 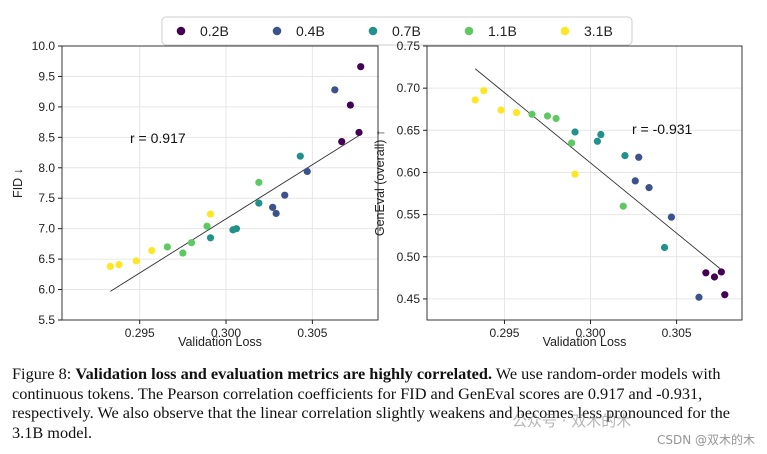 I want to click on y-tick-label: 0.75, so click(x=409, y=46).